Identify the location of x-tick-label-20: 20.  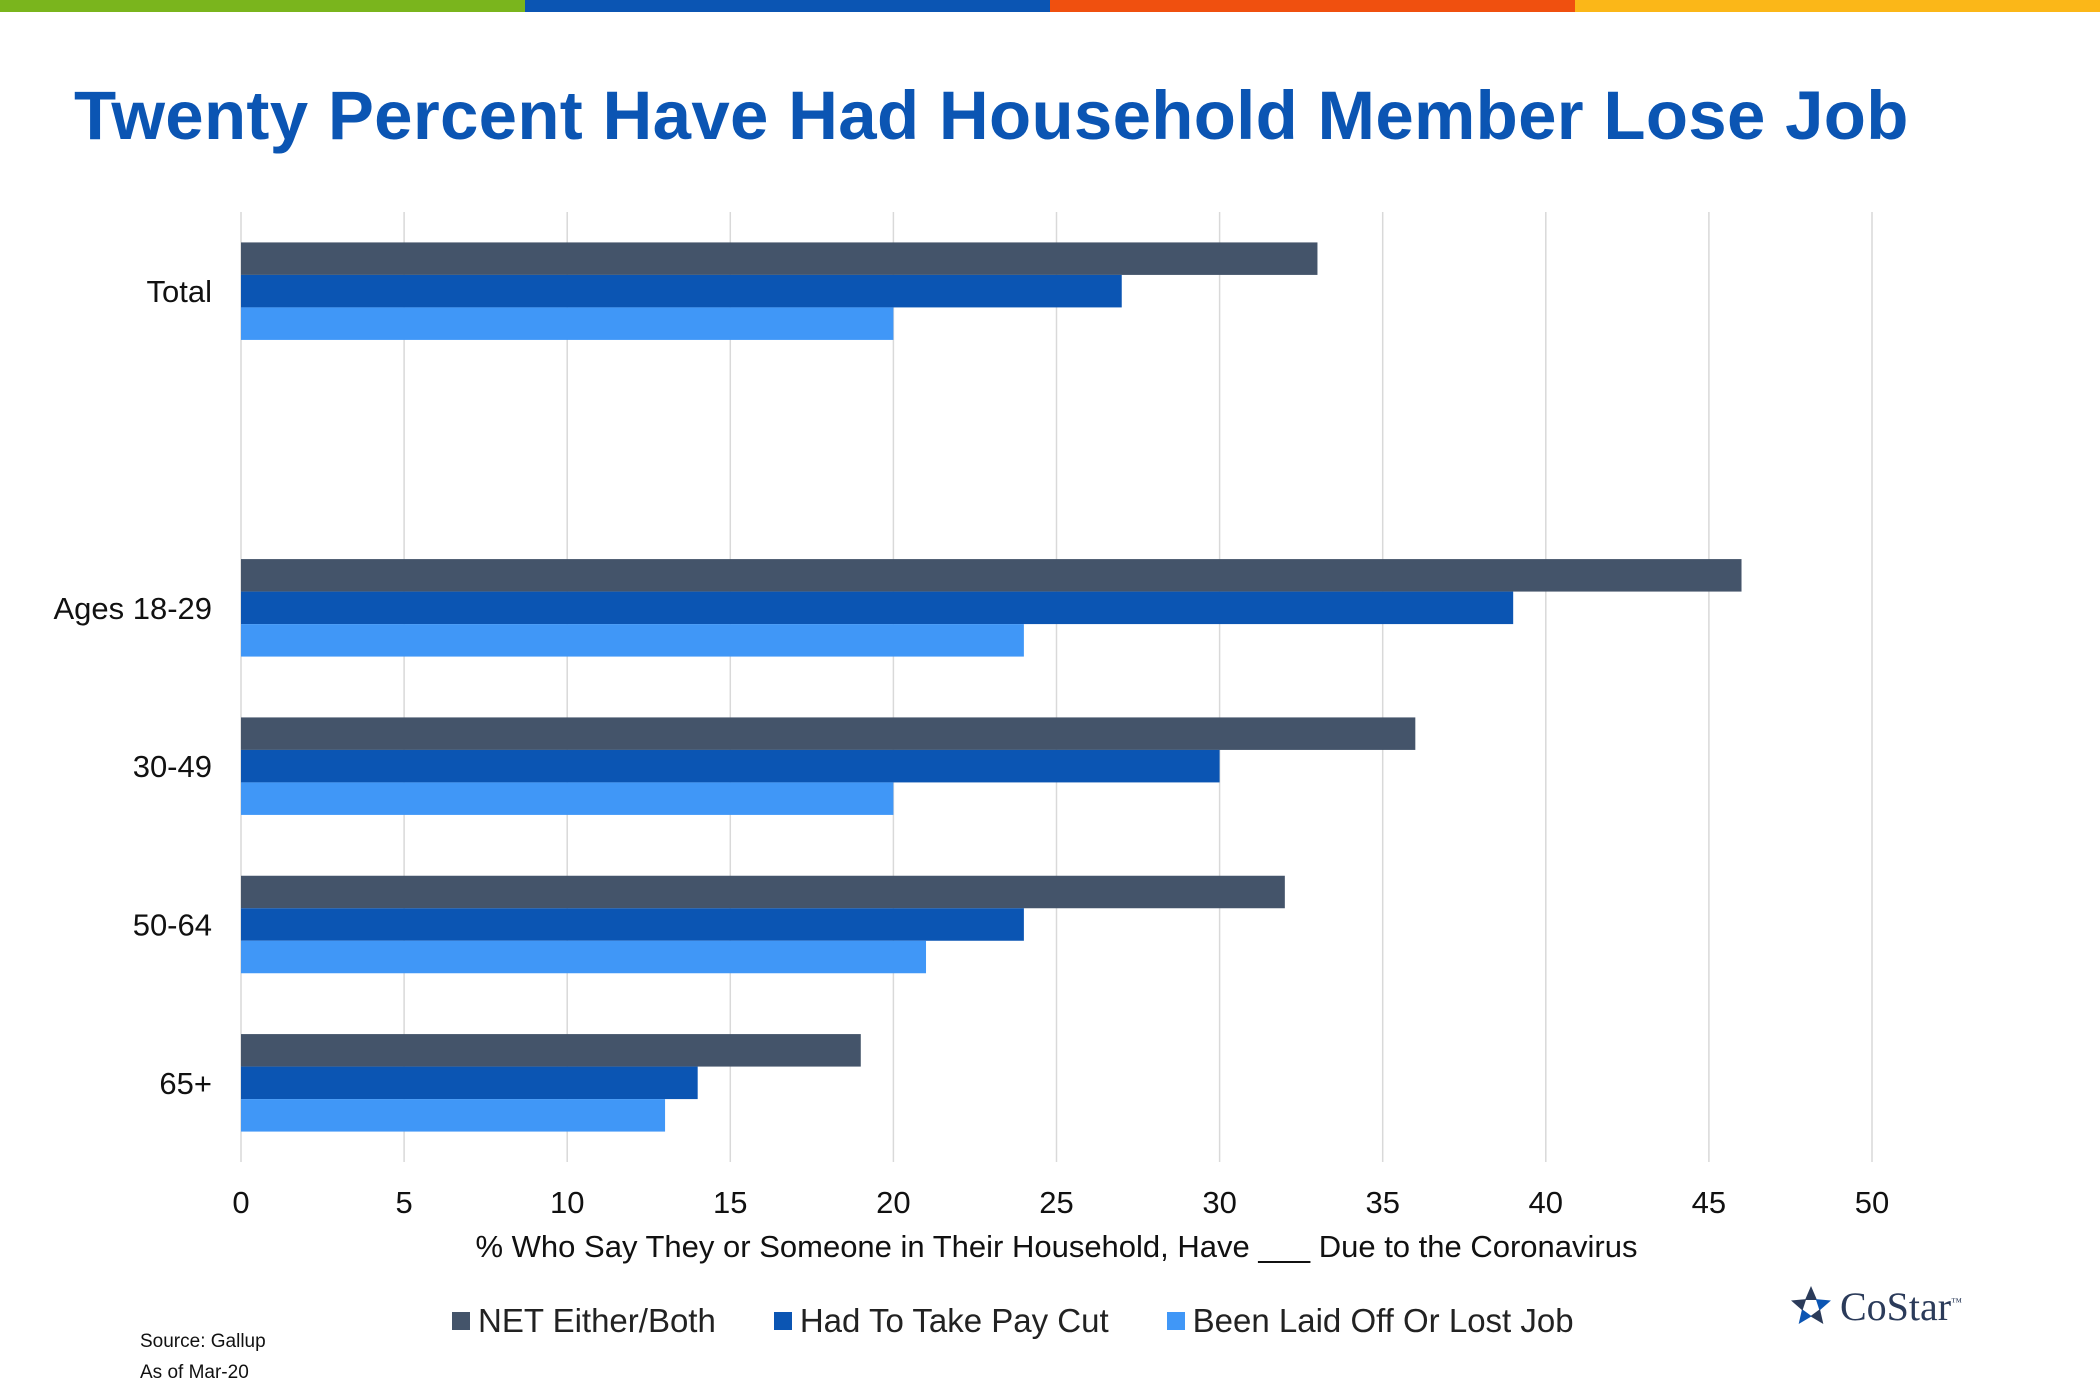
(893, 1202).